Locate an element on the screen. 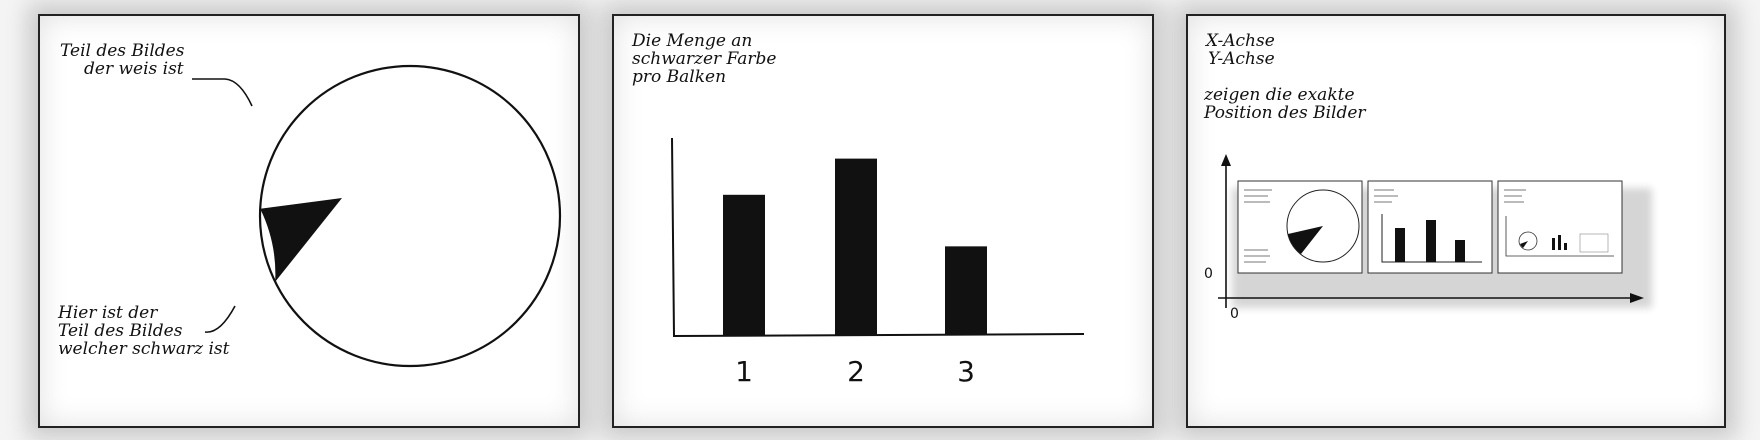 The height and width of the screenshot is (440, 1760). thumbnail-bars is located at coordinates (1430, 227).